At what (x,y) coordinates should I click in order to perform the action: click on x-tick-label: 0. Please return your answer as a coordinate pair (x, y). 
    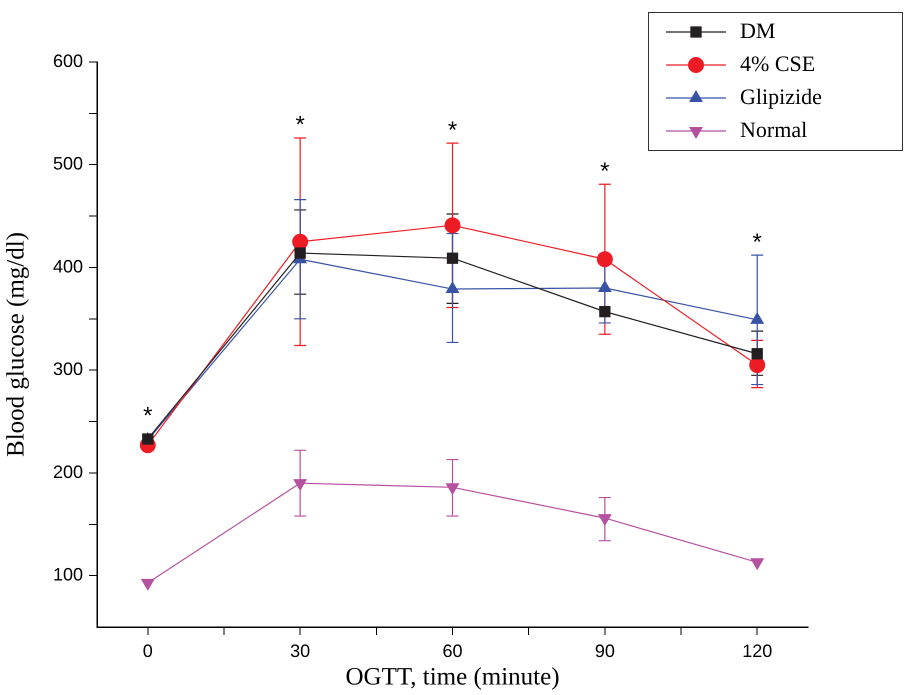
    Looking at the image, I should click on (147, 650).